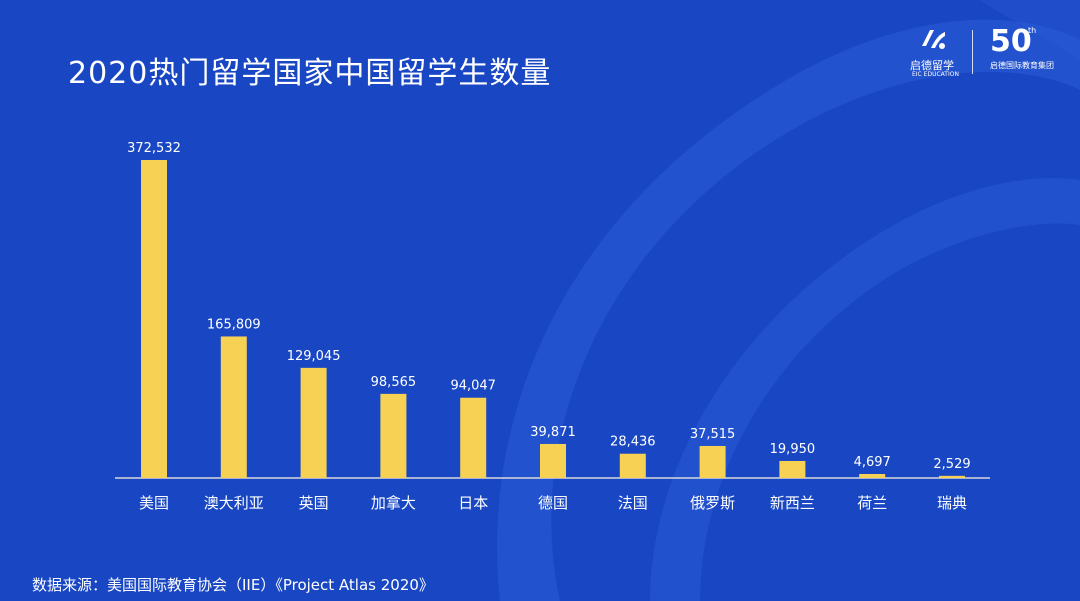 The height and width of the screenshot is (601, 1080). Describe the element at coordinates (985, 51) in the screenshot. I see `brand-logo: 启德留学 EIC EDUCATION 50 th 启德国际教育集团` at that location.